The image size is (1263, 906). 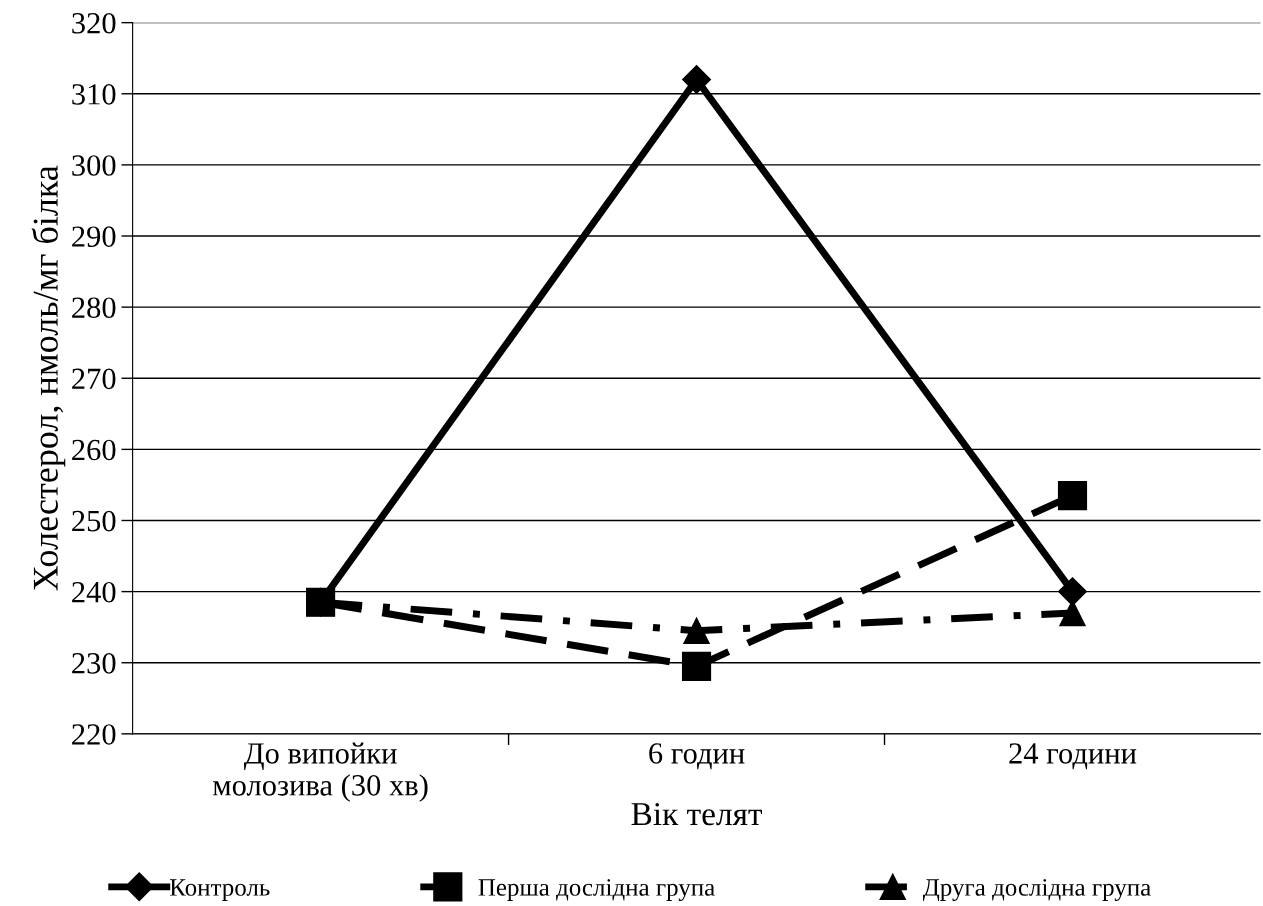 I want to click on legend-label: Контроль, so click(x=219, y=890).